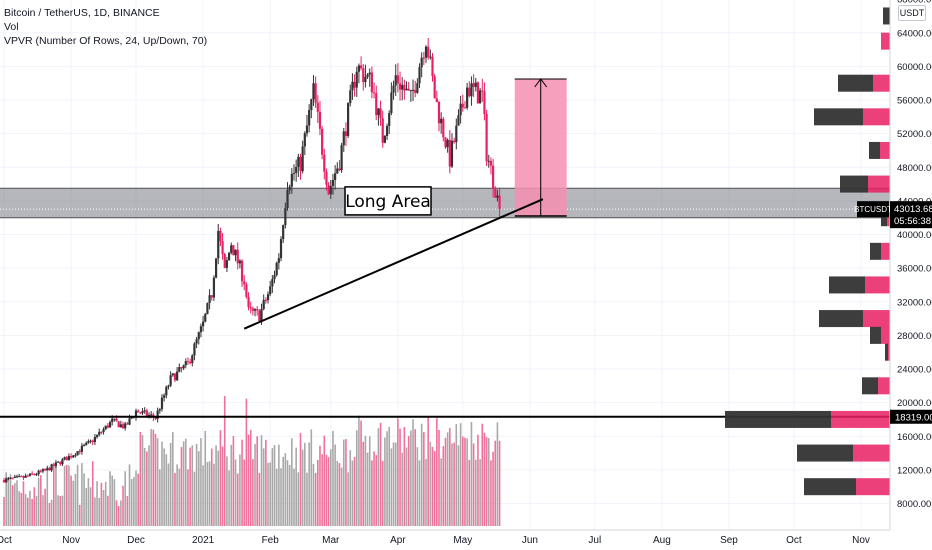 The height and width of the screenshot is (550, 932). I want to click on price-tick-label: 36000.00, so click(914, 269).